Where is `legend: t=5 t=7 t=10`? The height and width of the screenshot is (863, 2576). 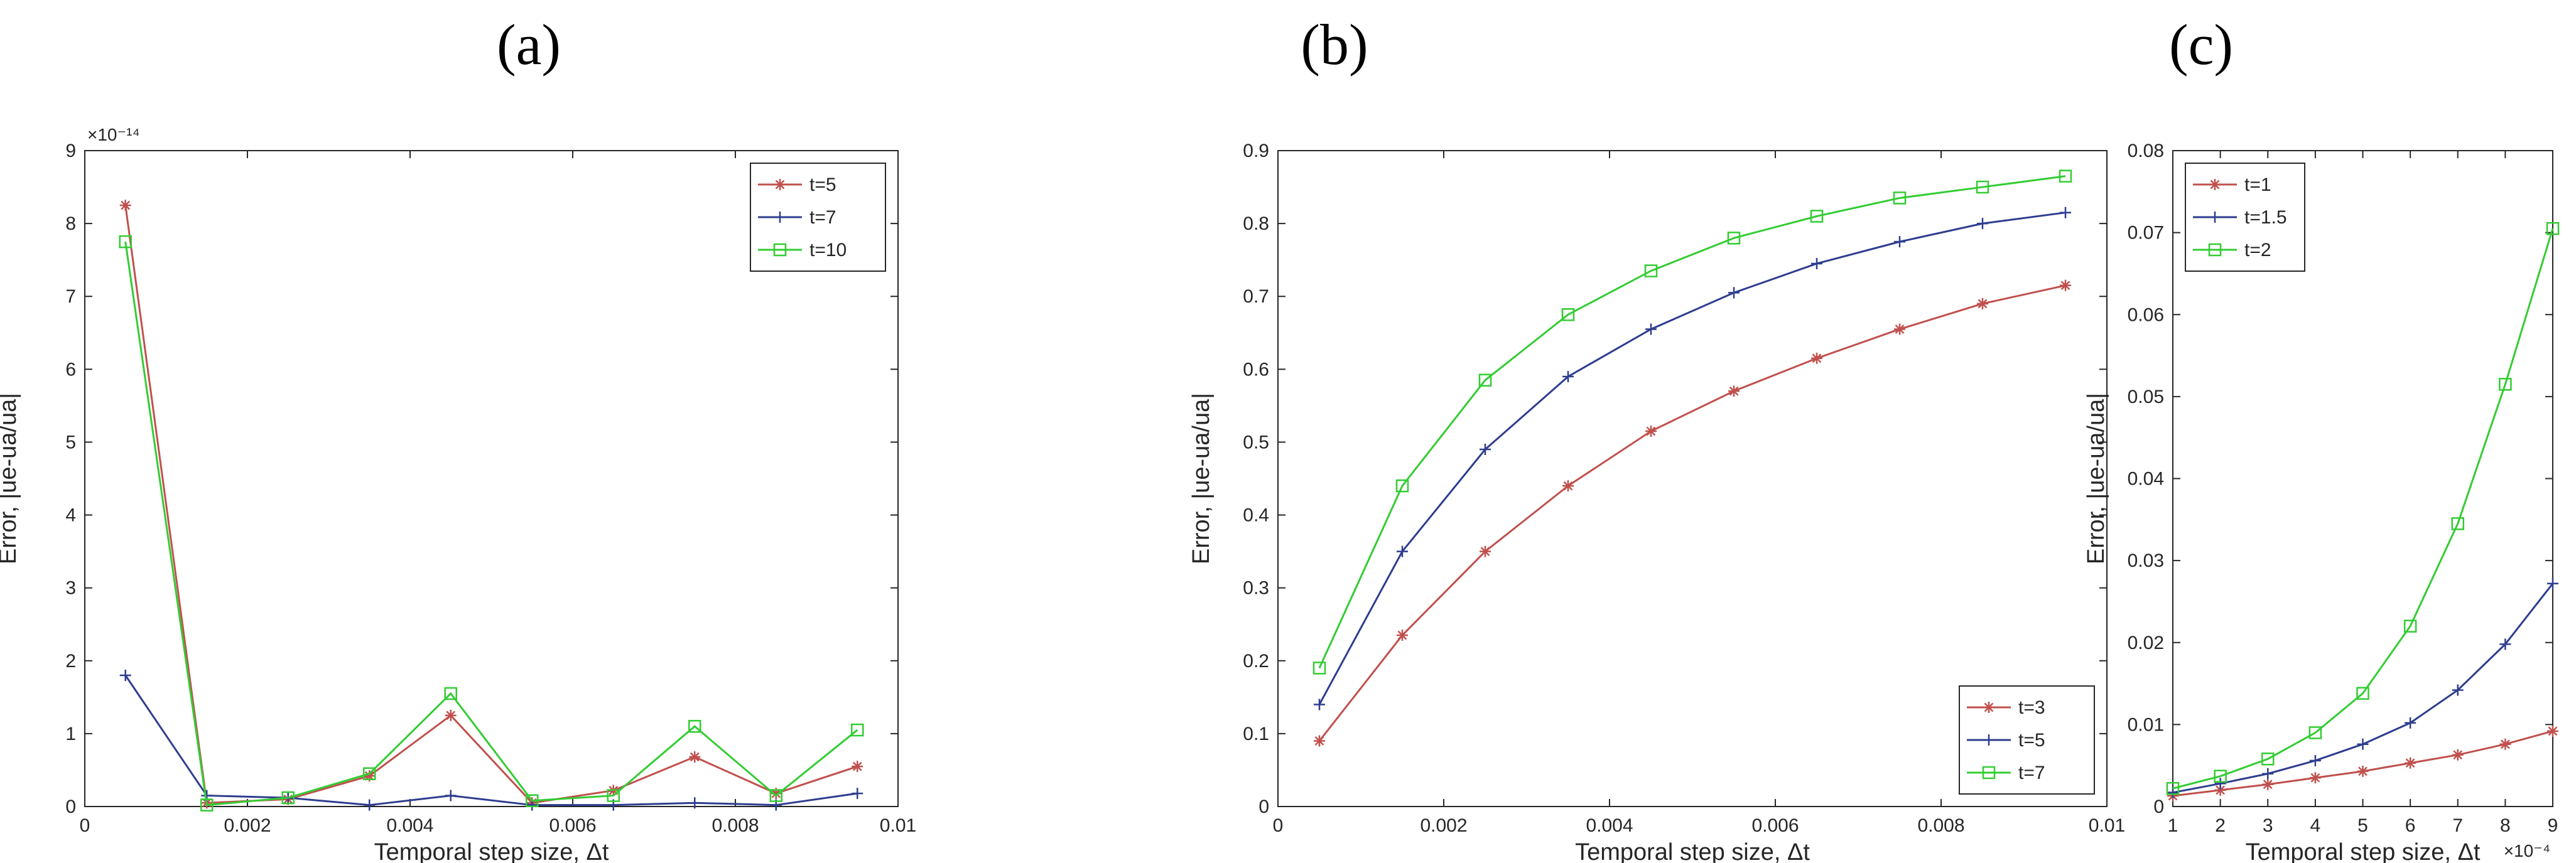 legend: t=5 t=7 t=10 is located at coordinates (818, 217).